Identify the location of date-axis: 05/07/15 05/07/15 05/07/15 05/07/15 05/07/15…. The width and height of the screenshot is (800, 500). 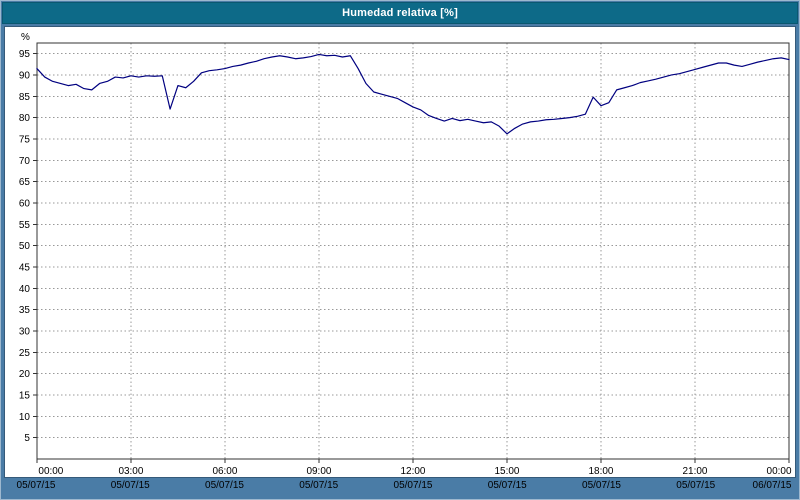
(400, 489).